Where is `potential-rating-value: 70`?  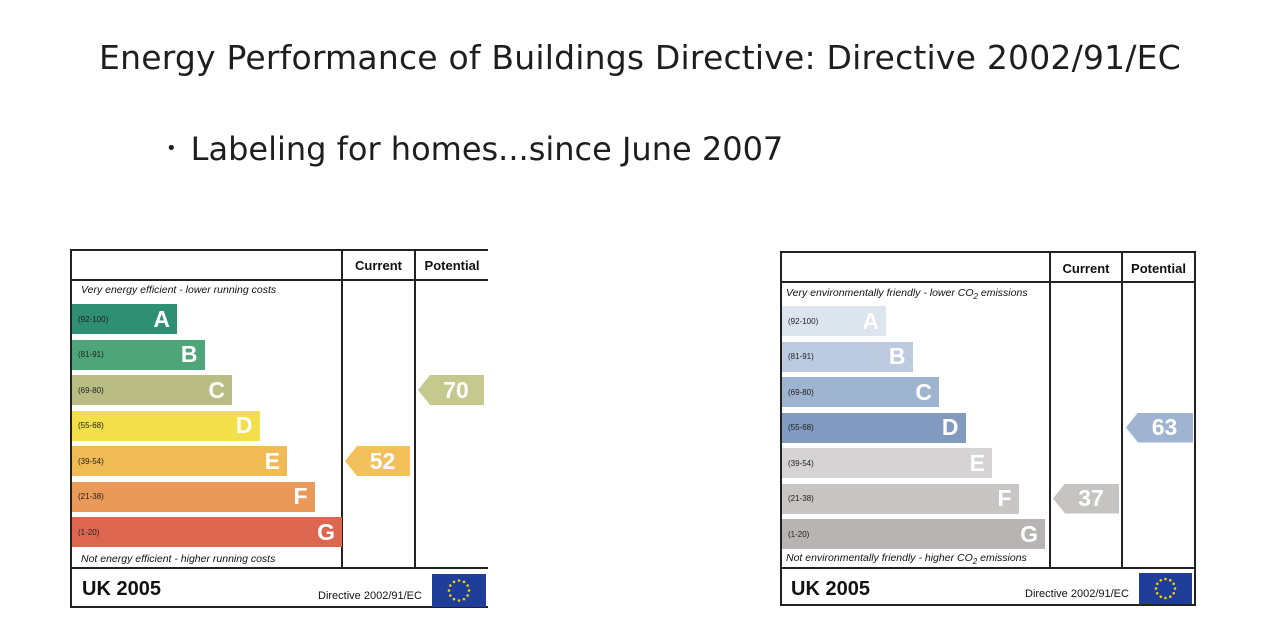 potential-rating-value: 70 is located at coordinates (456, 389).